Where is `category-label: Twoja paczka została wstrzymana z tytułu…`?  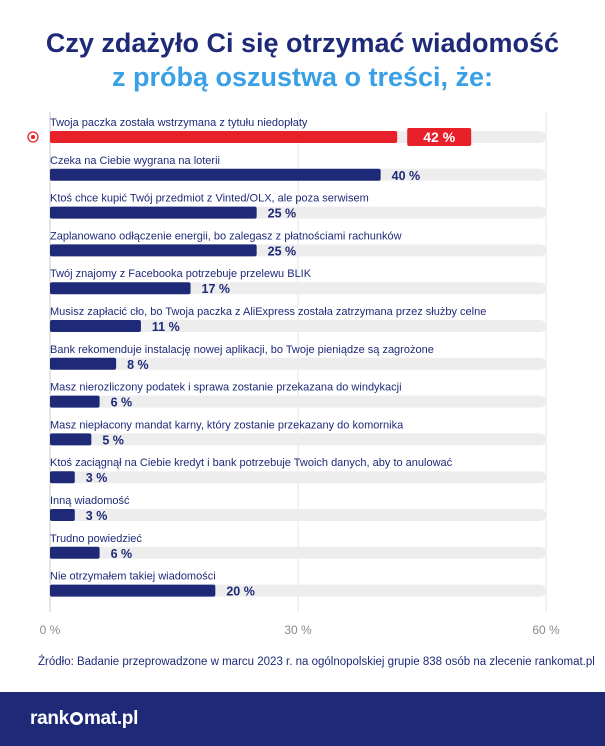
category-label: Twoja paczka została wstrzymana z tytułu… is located at coordinates (179, 123).